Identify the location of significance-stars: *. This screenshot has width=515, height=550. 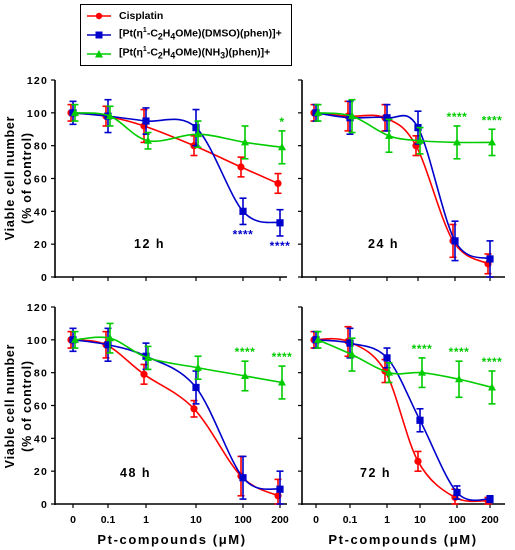
(281, 122).